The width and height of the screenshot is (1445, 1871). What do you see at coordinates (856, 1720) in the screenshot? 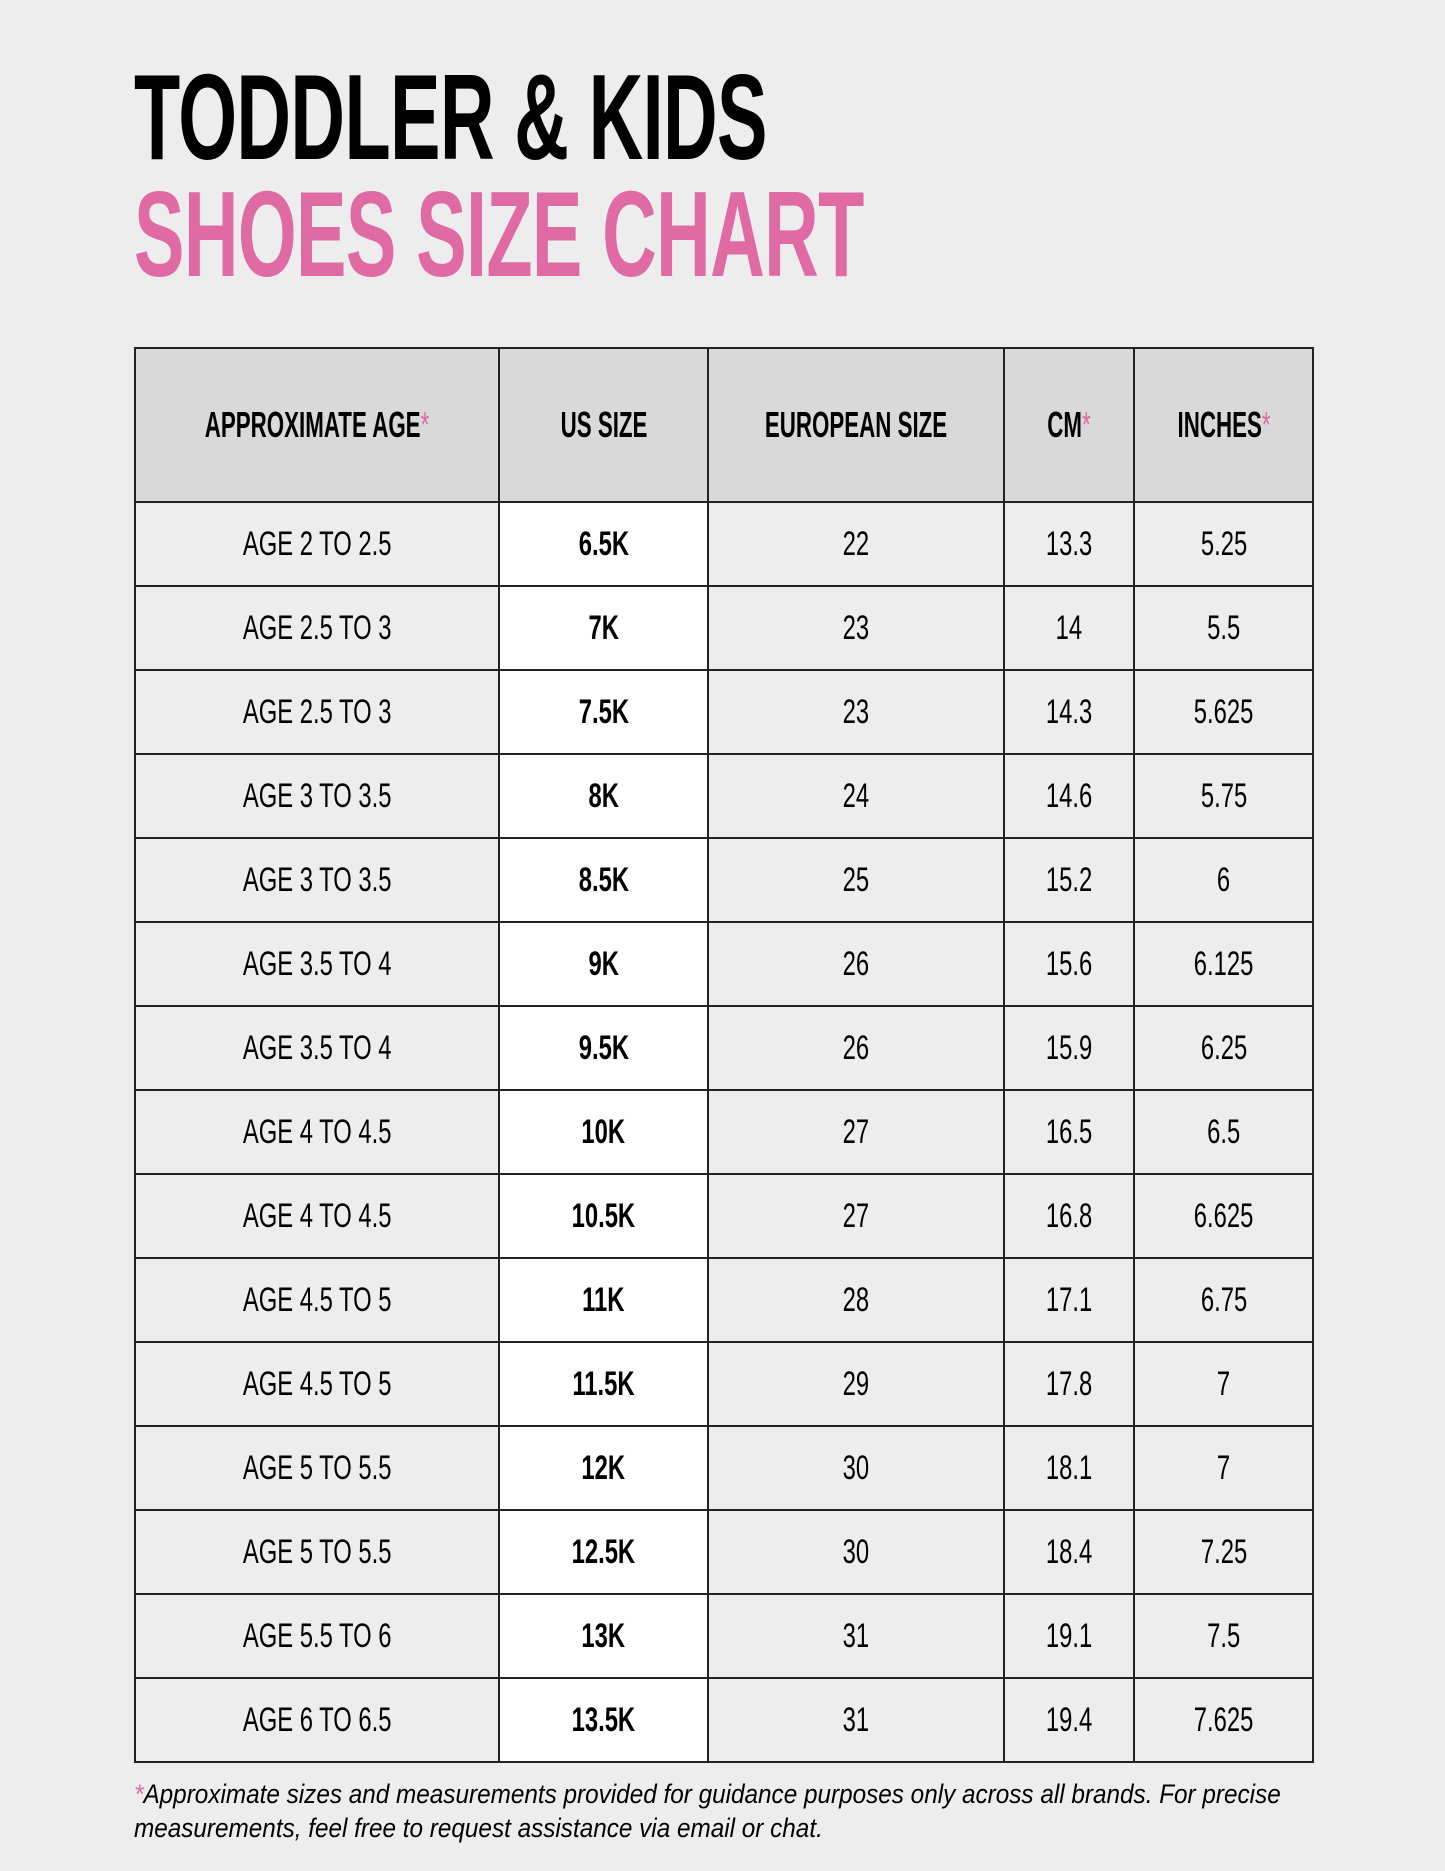
I see `cell-european-size: 31` at bounding box center [856, 1720].